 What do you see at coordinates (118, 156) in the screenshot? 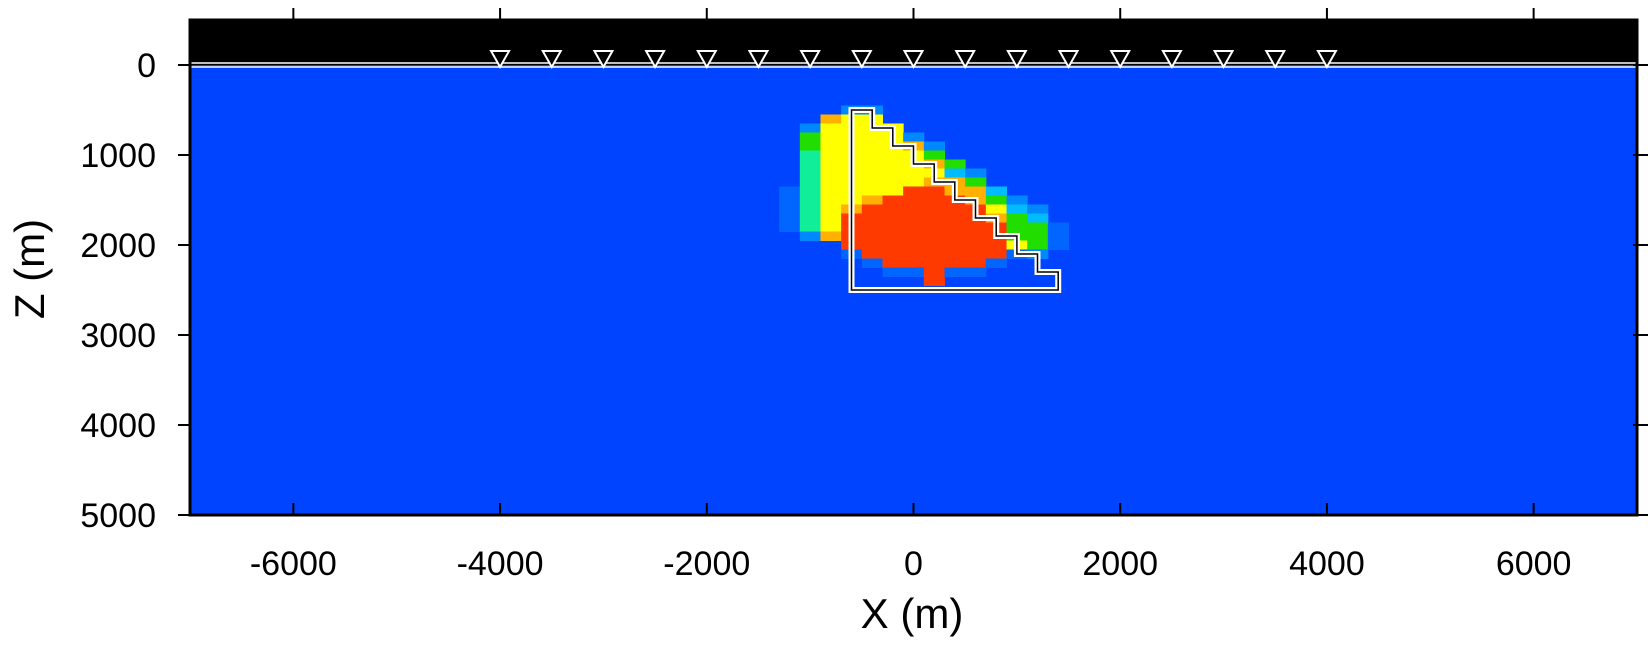
I see `y-tick-label: 1000` at bounding box center [118, 156].